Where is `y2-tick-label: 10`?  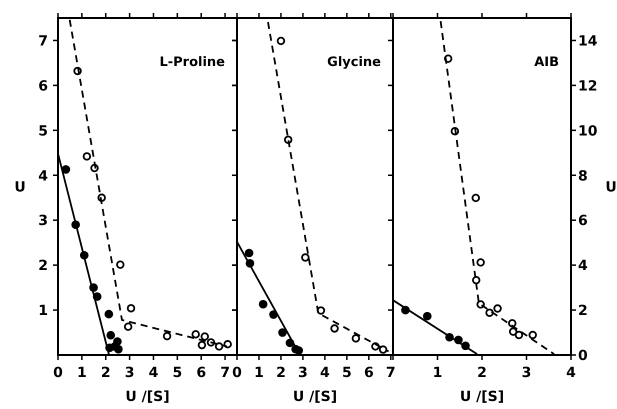 y2-tick-label: 10 is located at coordinates (588, 131).